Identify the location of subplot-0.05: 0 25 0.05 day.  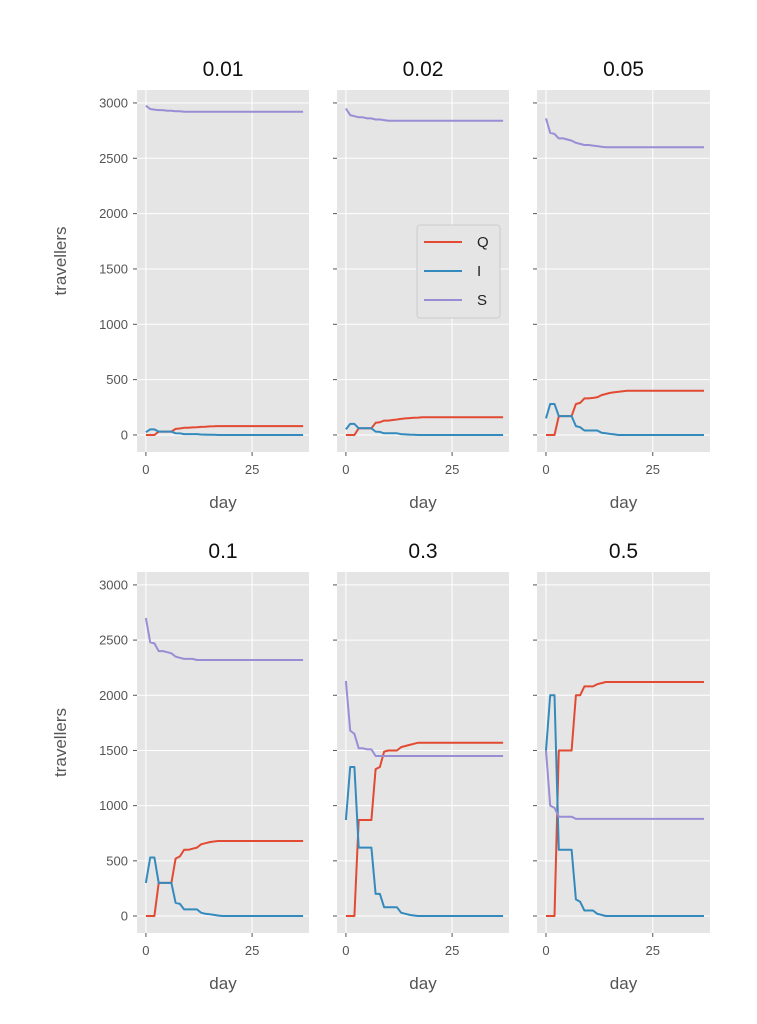
(621, 285).